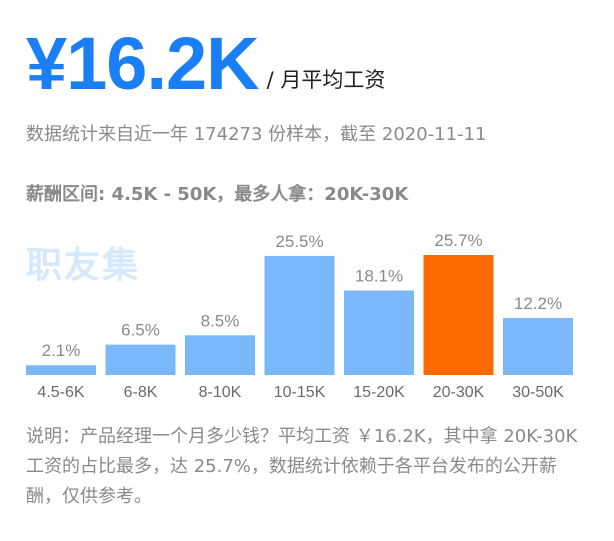 Image resolution: width=614 pixels, height=541 pixels. I want to click on bar-15-20K, so click(379, 332).